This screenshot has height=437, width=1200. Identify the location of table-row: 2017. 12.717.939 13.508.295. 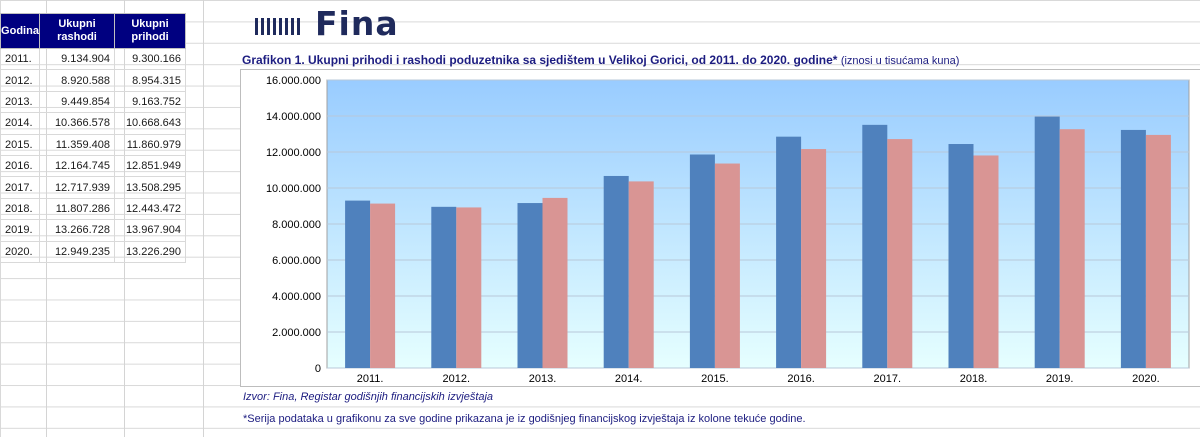
(93, 187).